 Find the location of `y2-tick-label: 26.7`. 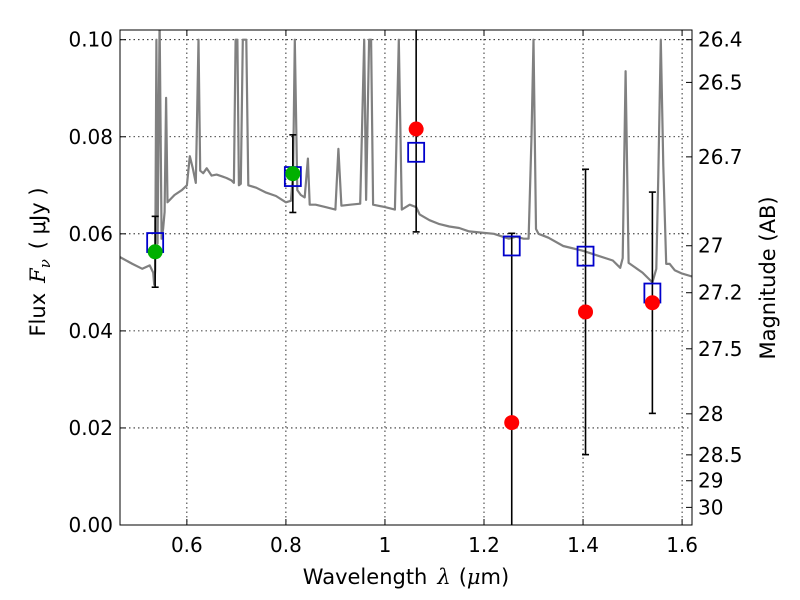

y2-tick-label: 26.7 is located at coordinates (720, 157).